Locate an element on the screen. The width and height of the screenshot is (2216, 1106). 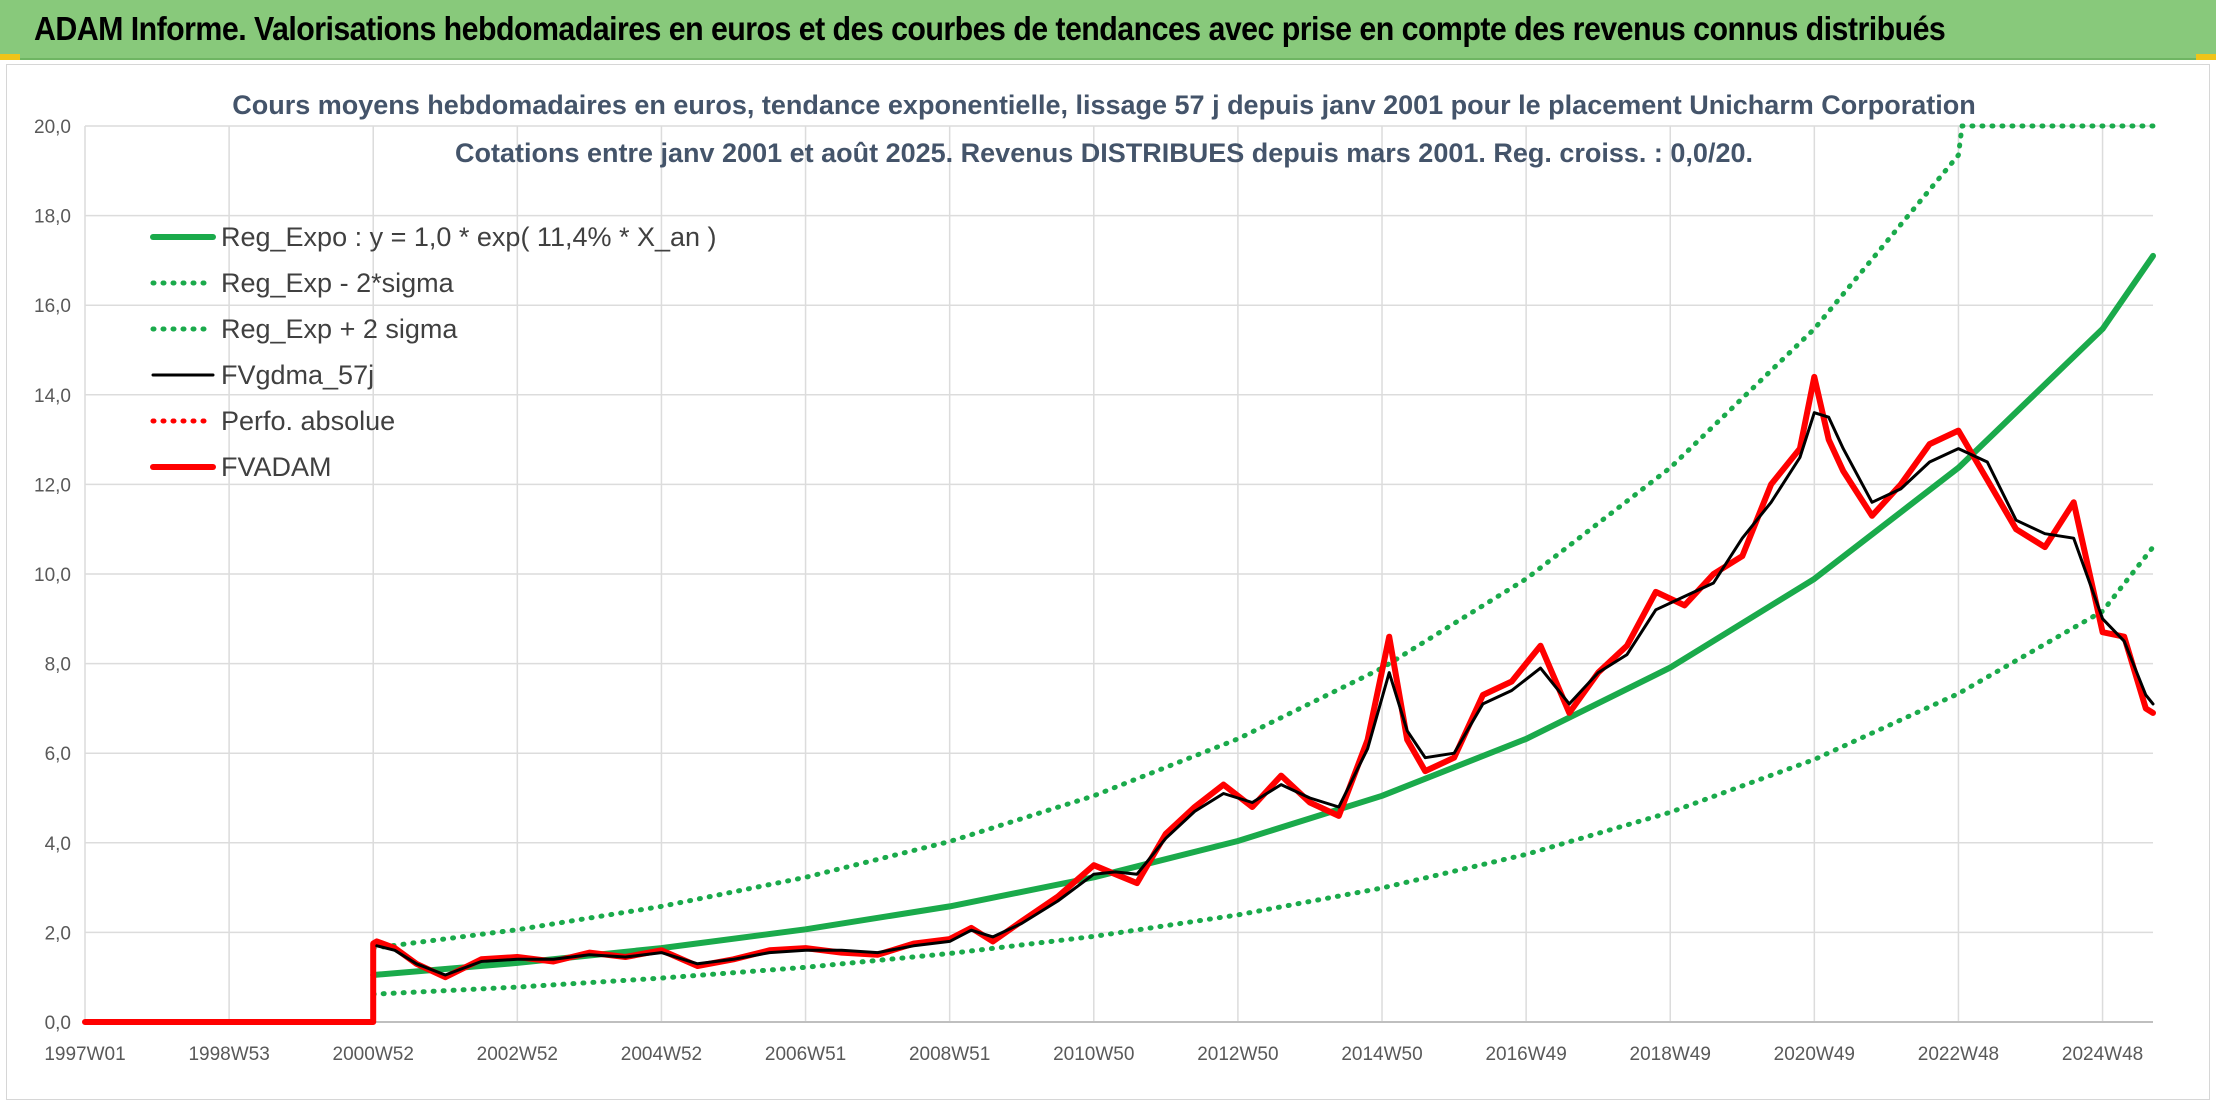
x-tick-label: 1997W01 is located at coordinates (84, 1054).